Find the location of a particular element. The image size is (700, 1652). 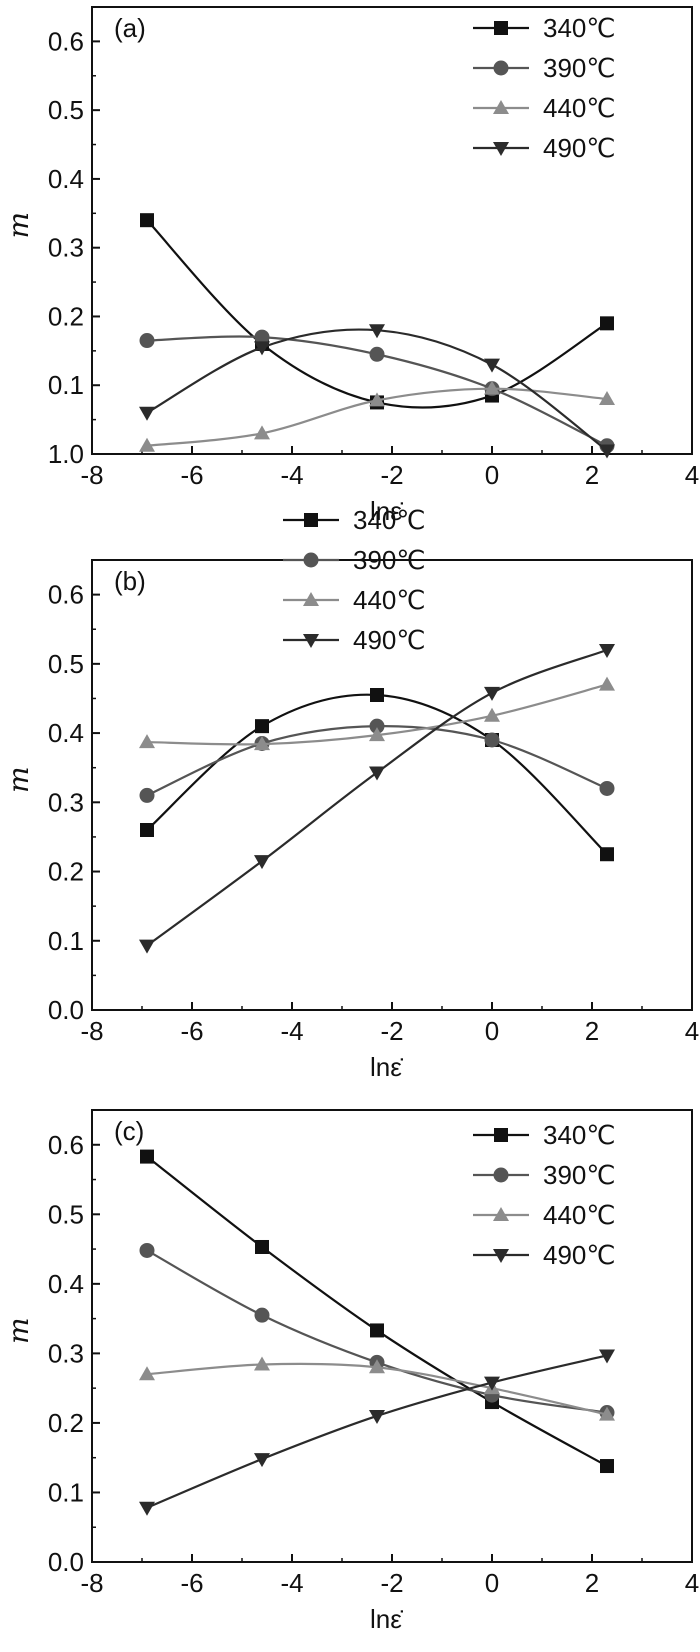

y-tick-label: 1.0 is located at coordinates (66, 454).